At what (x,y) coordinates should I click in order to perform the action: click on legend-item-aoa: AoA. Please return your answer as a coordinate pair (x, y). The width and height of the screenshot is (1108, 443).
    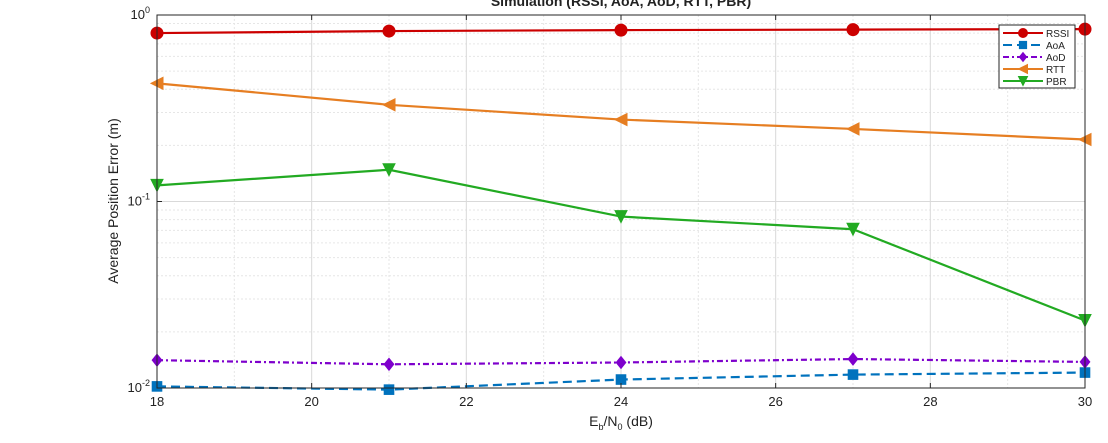
    Looking at the image, I should click on (1034, 46).